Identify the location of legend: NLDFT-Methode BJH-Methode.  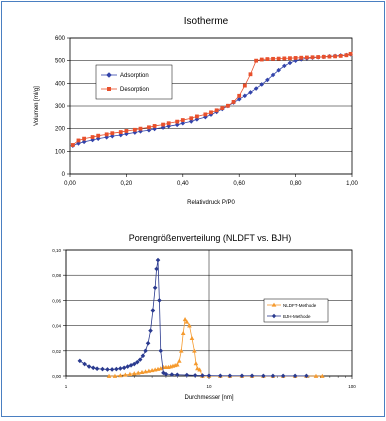
(296, 310).